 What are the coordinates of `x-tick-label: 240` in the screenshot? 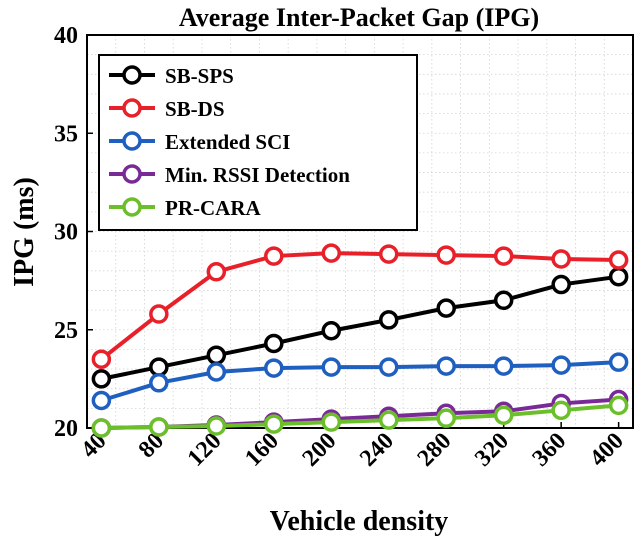 It's located at (377, 450).